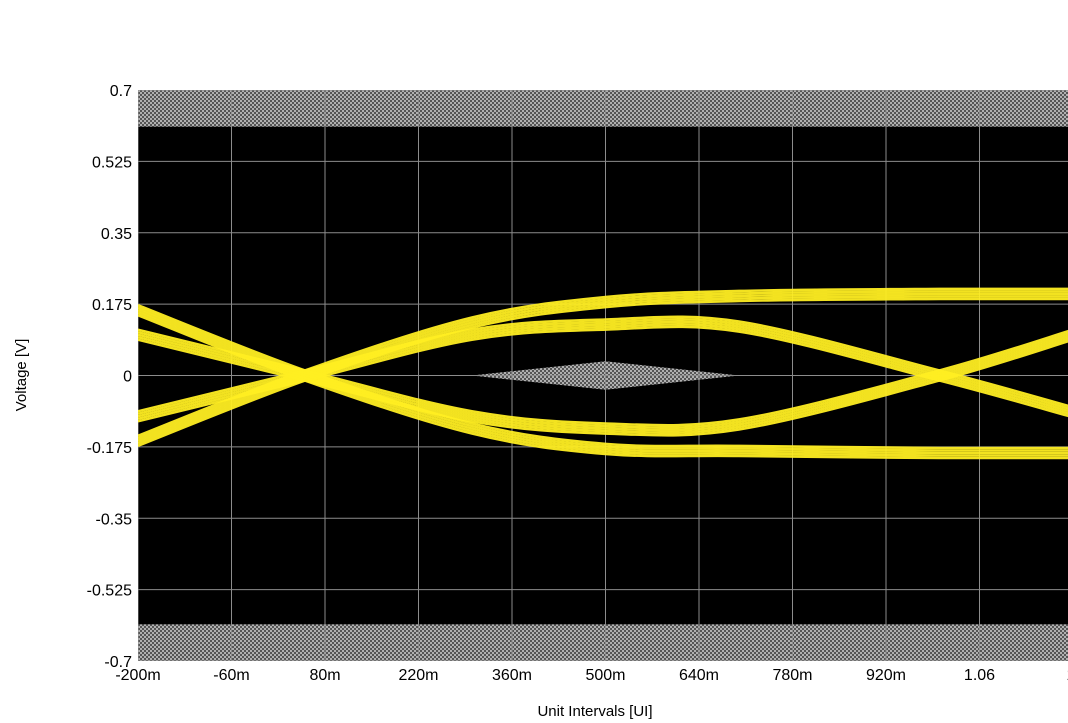  I want to click on x-tick-label: 360m, so click(512, 675).